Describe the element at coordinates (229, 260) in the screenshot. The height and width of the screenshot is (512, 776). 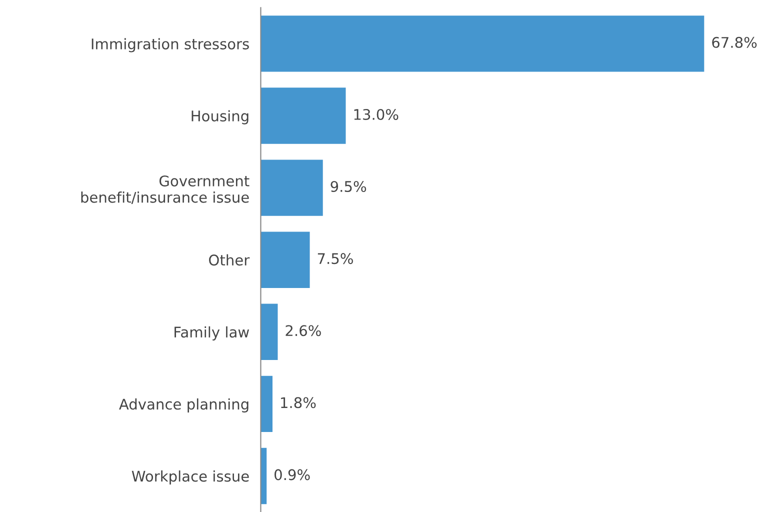
I see `y-tick-label: Other` at that location.